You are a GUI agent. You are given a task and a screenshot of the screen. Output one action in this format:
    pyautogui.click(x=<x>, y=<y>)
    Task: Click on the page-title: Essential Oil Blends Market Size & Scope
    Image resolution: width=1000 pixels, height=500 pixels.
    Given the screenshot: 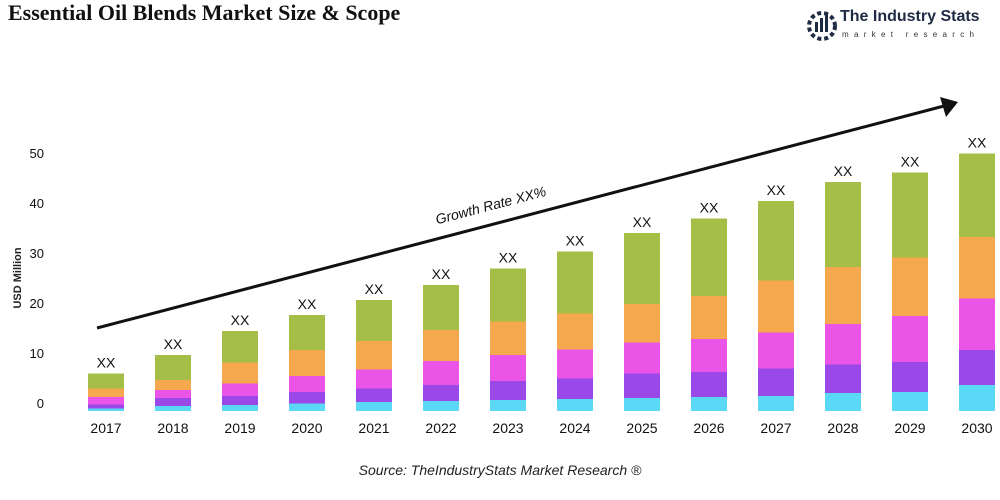 What is the action you would take?
    pyautogui.click(x=204, y=12)
    